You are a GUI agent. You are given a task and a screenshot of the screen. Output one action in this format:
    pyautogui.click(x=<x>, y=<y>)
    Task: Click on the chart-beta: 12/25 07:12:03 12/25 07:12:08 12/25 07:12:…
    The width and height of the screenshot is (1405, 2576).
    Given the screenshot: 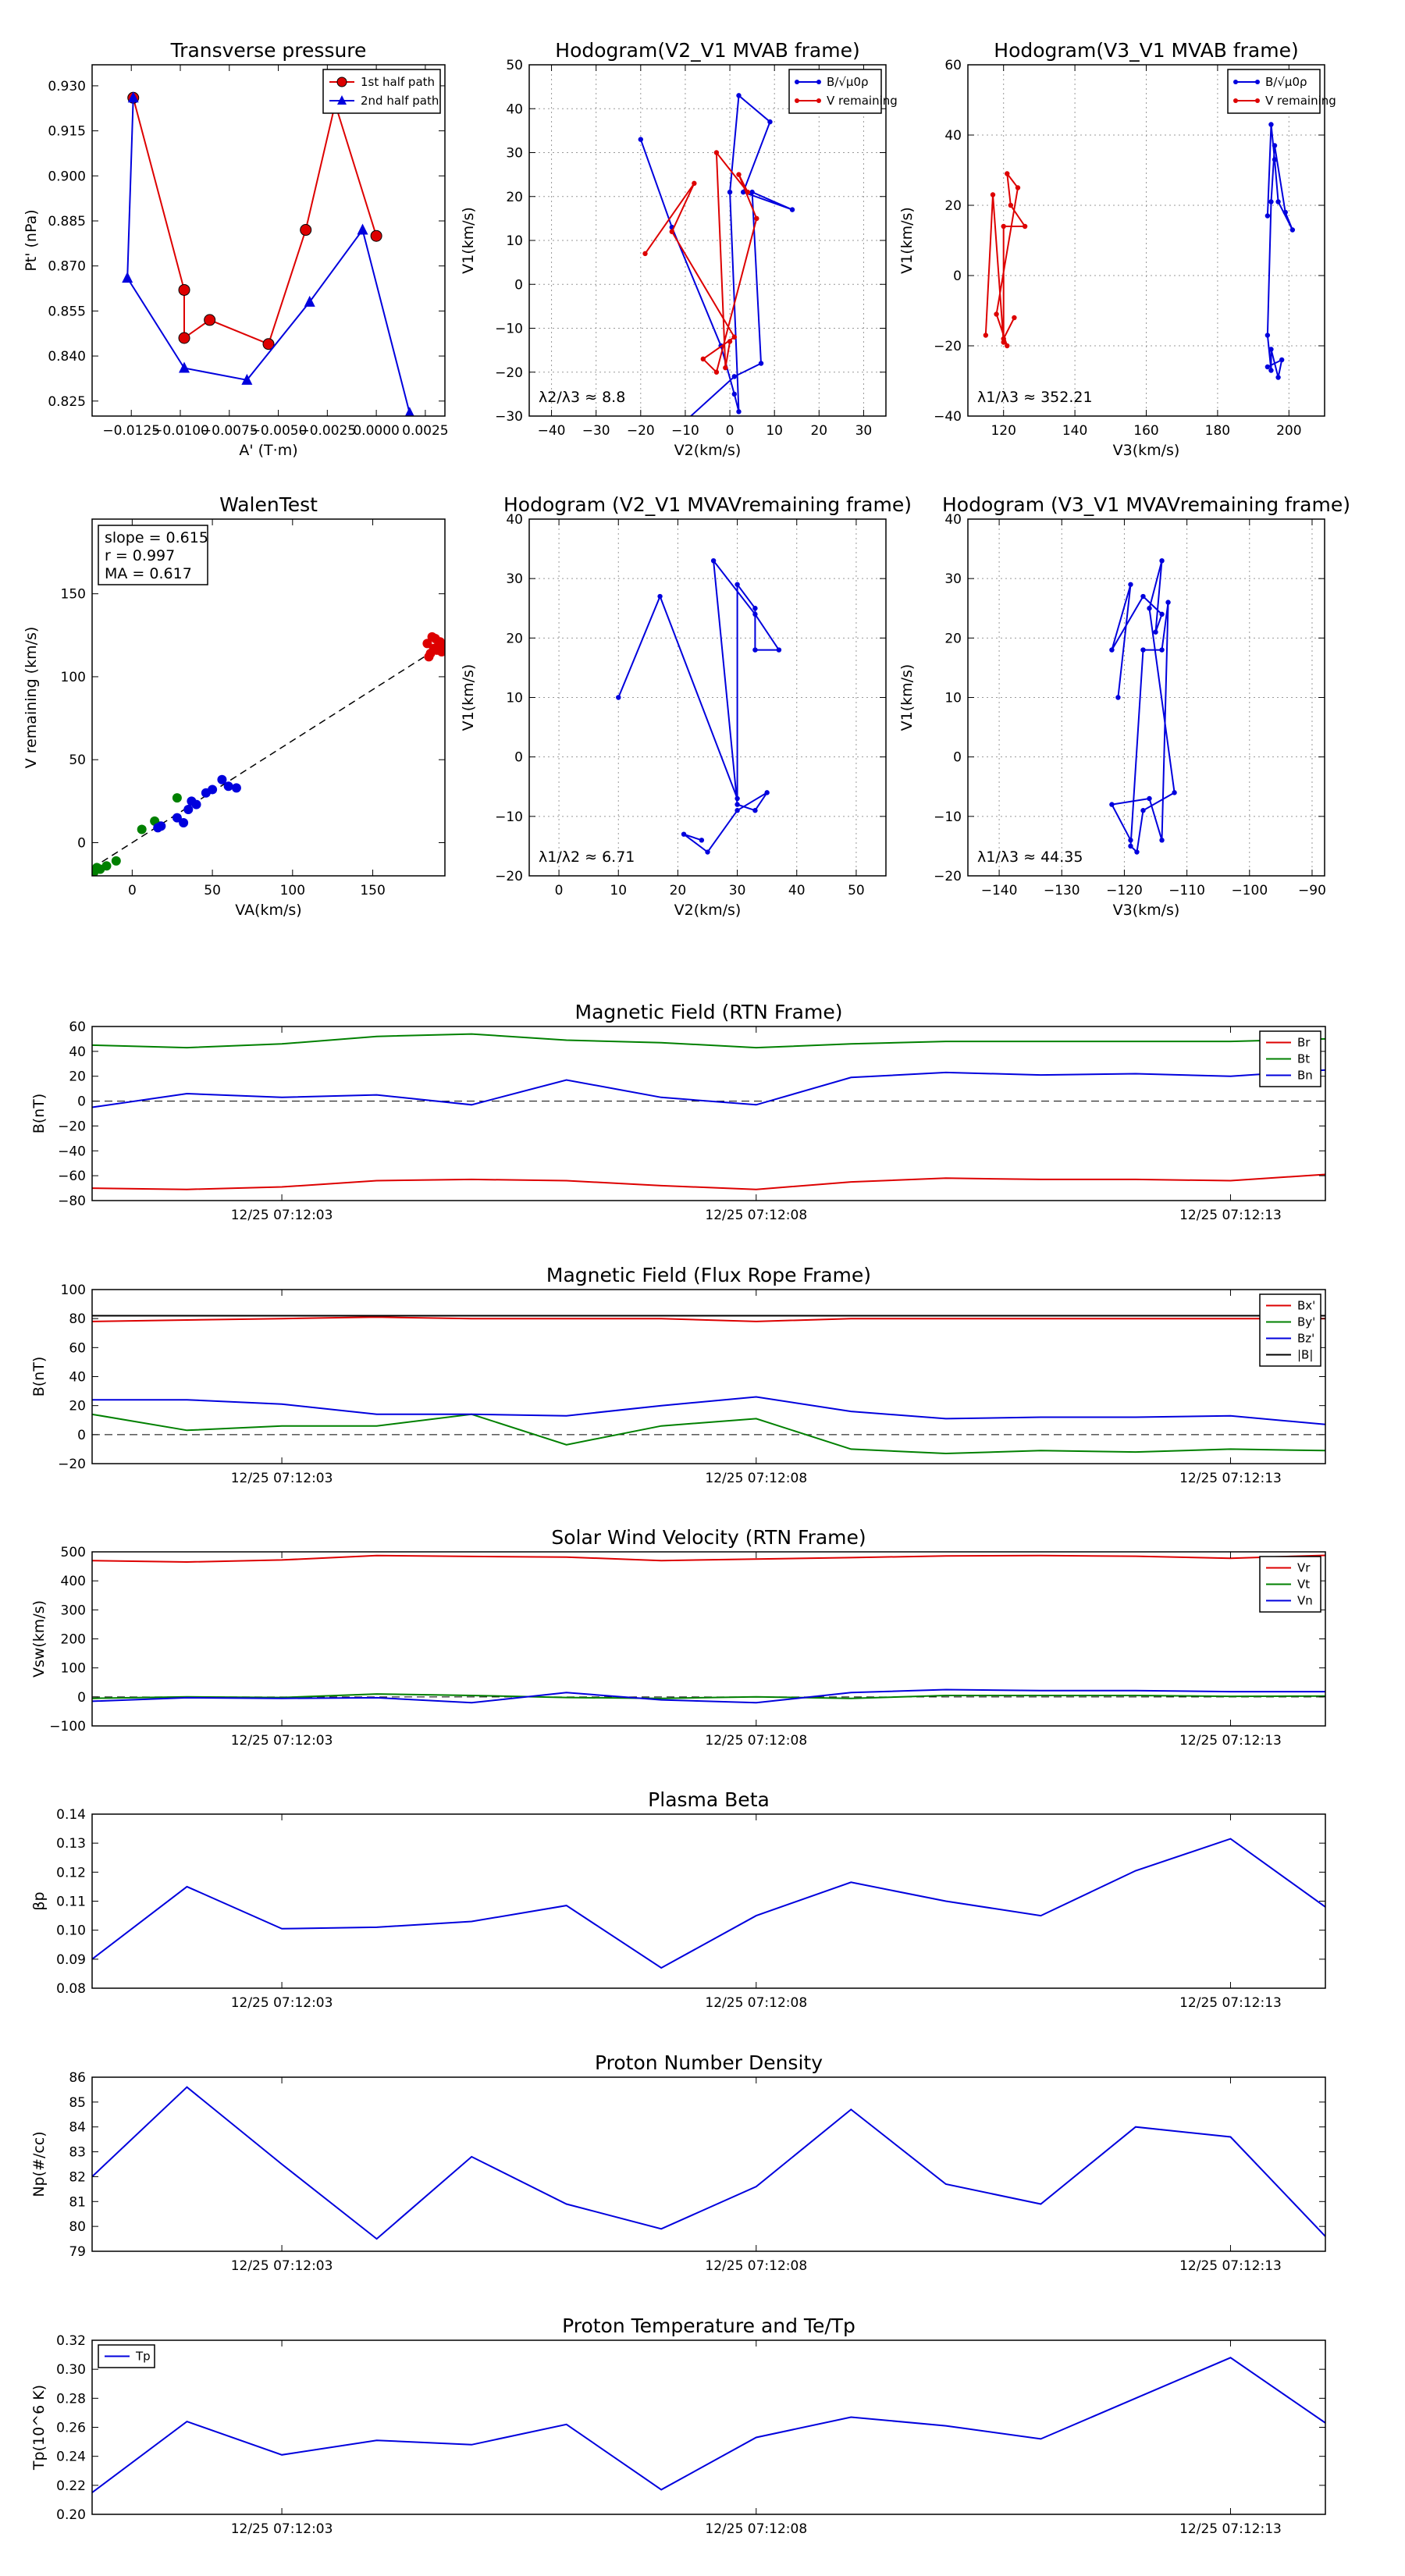 What is the action you would take?
    pyautogui.click(x=678, y=1899)
    